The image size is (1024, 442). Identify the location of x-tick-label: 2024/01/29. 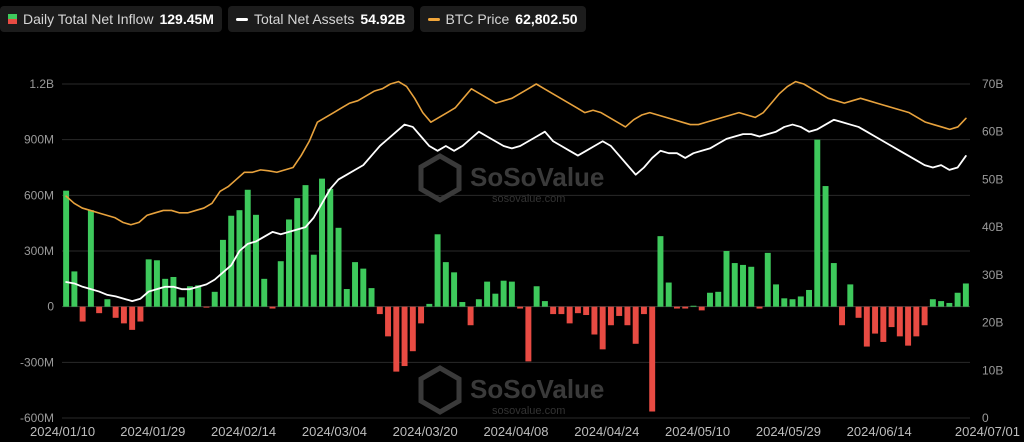
(152, 431).